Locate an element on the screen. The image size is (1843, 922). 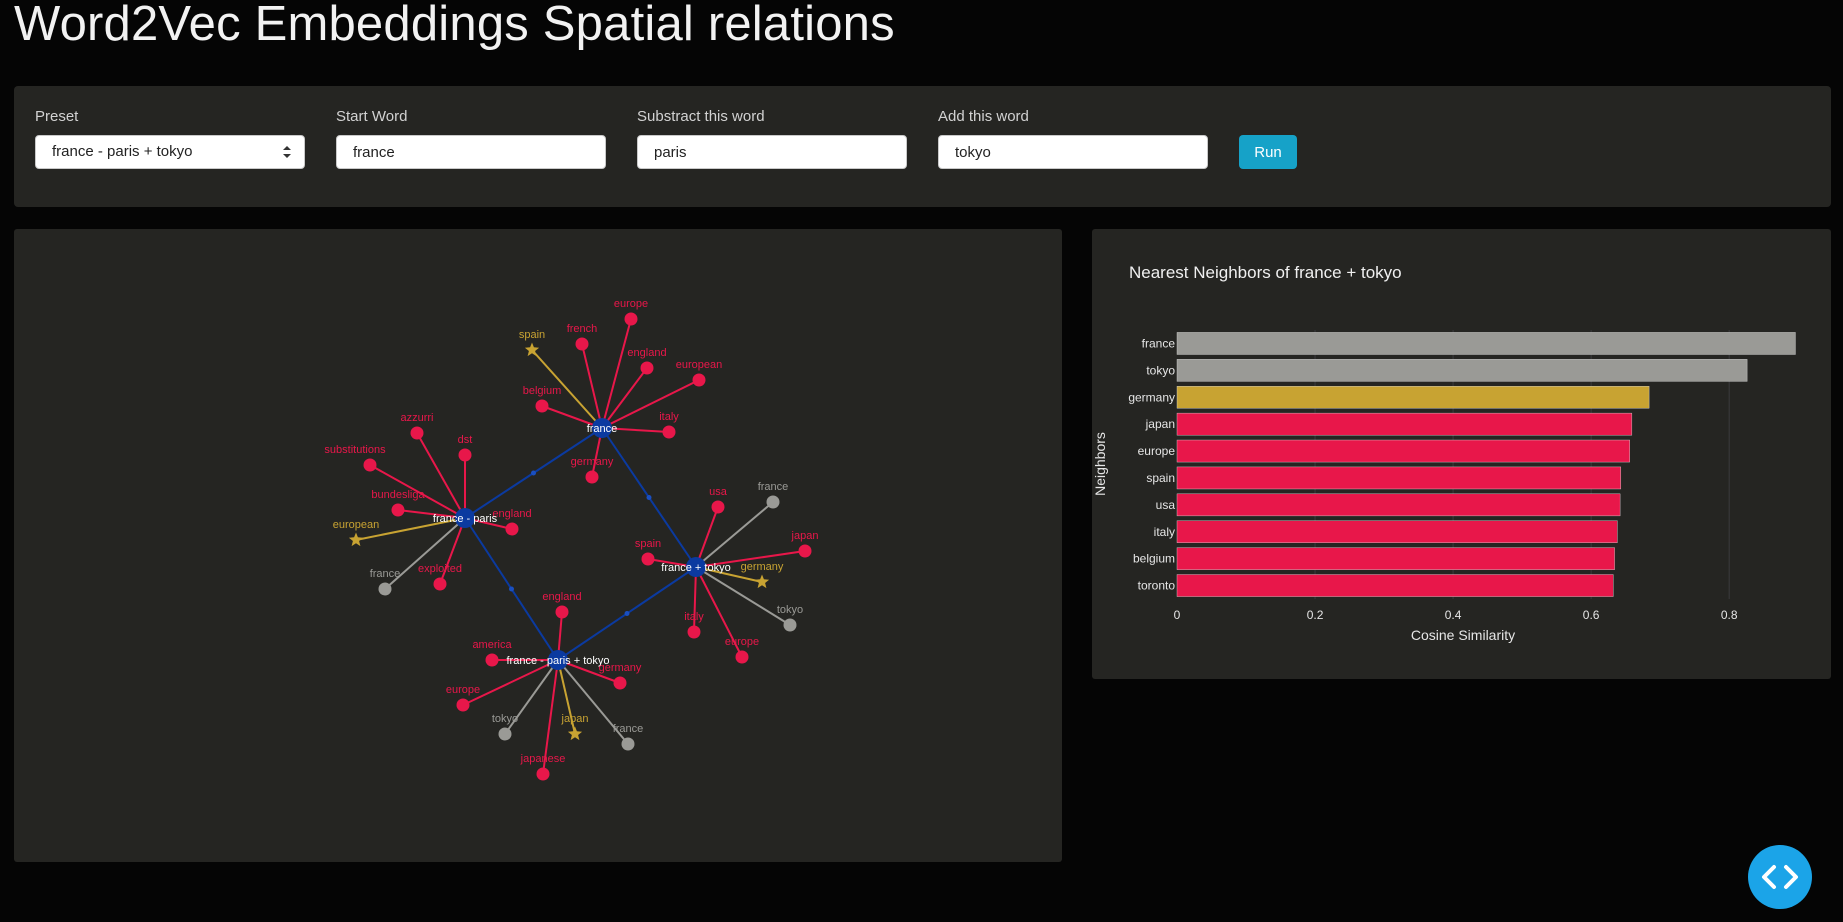
start-word-input is located at coordinates (471, 152).